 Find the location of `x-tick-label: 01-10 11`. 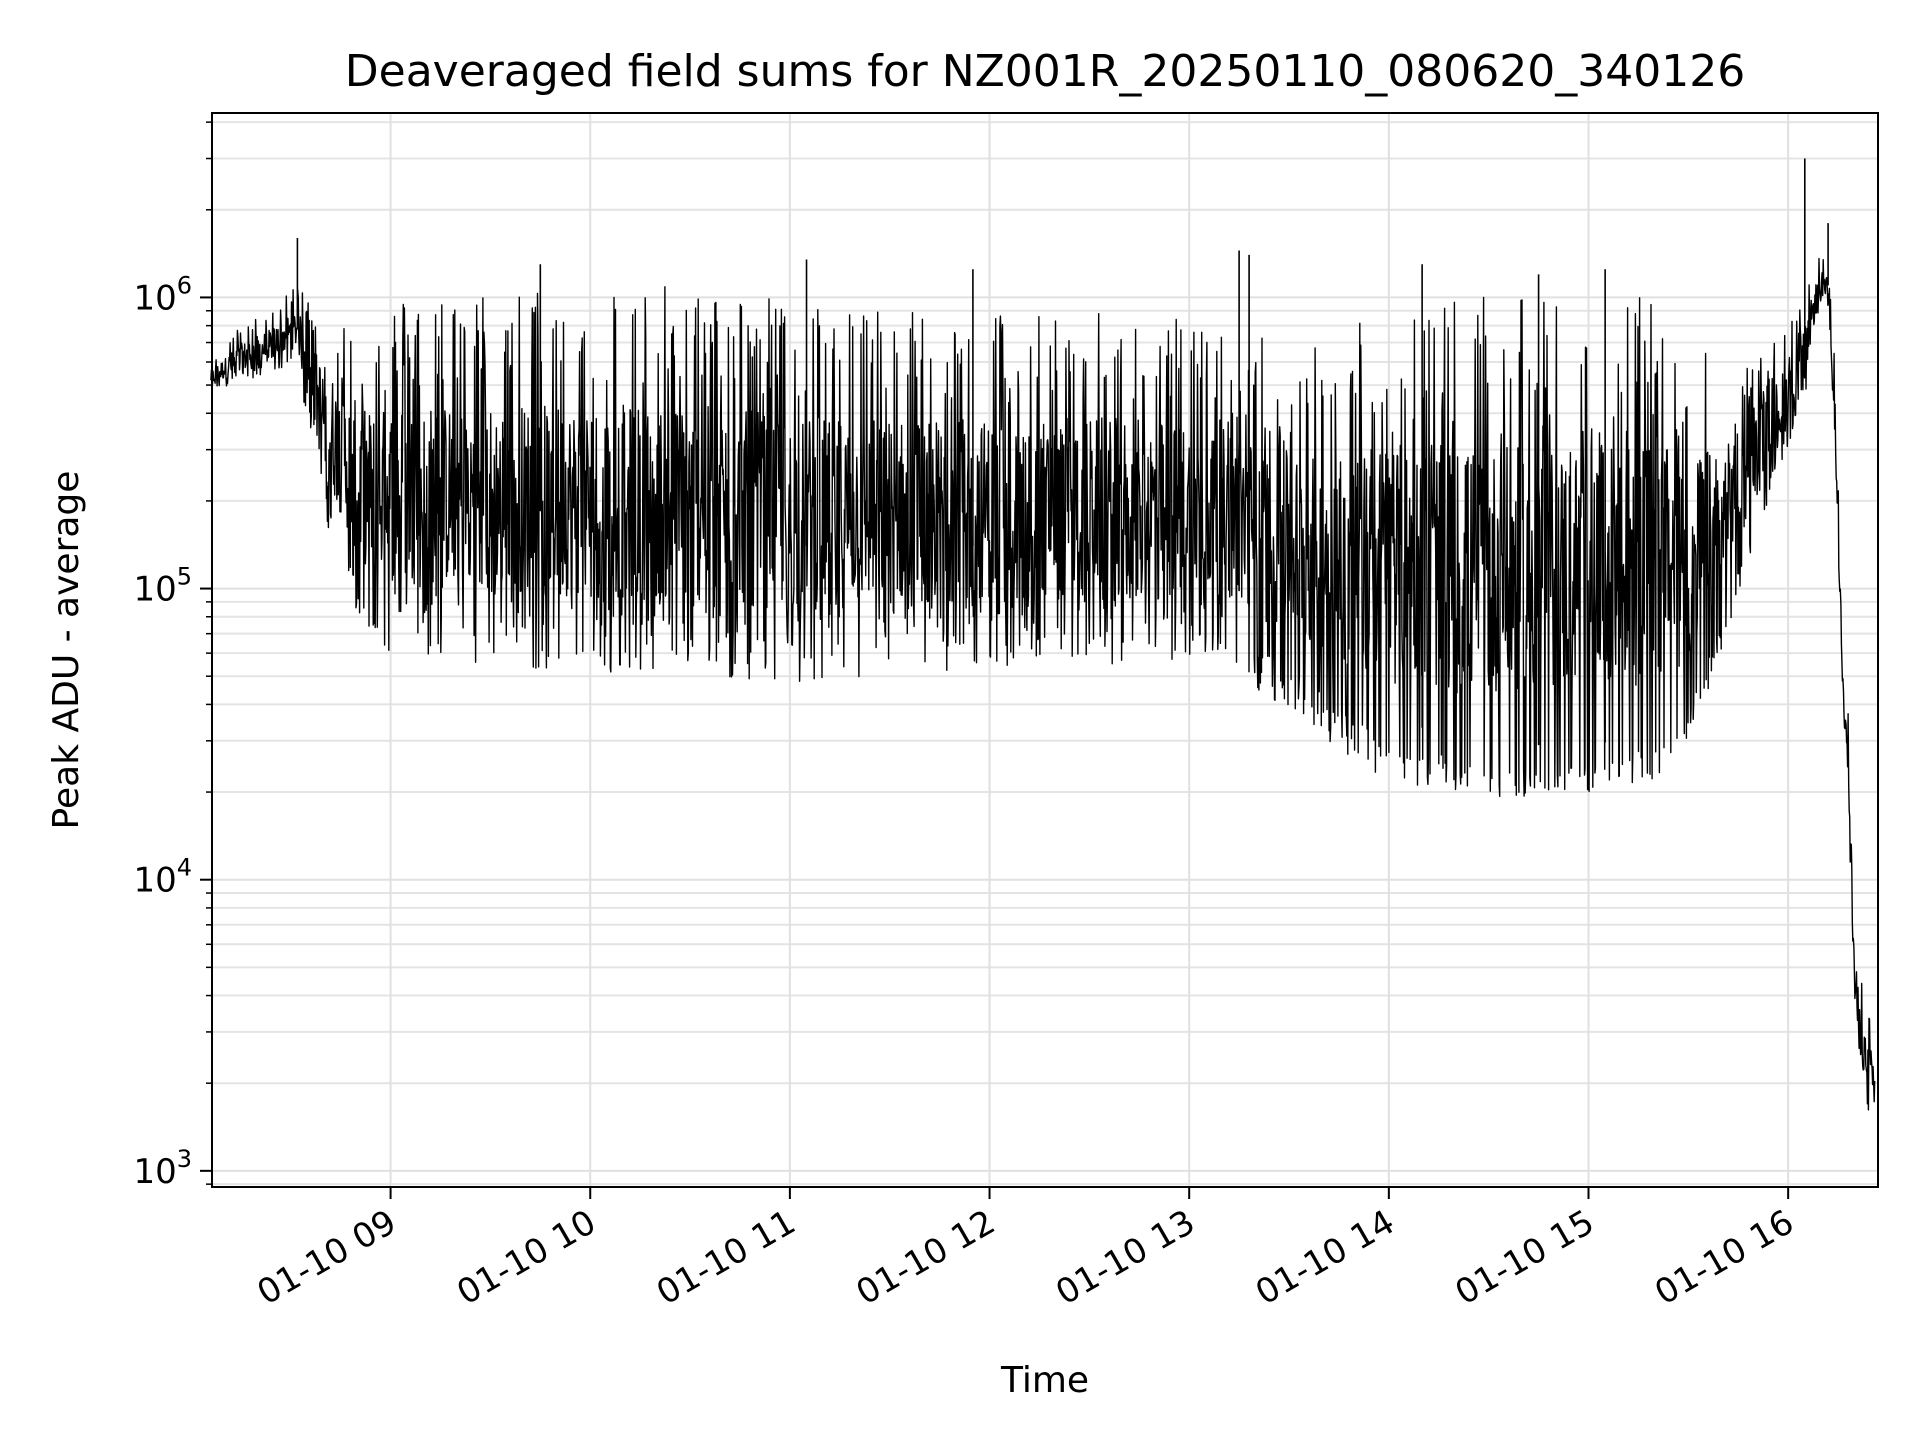

x-tick-label: 01-10 11 is located at coordinates (726, 1257).